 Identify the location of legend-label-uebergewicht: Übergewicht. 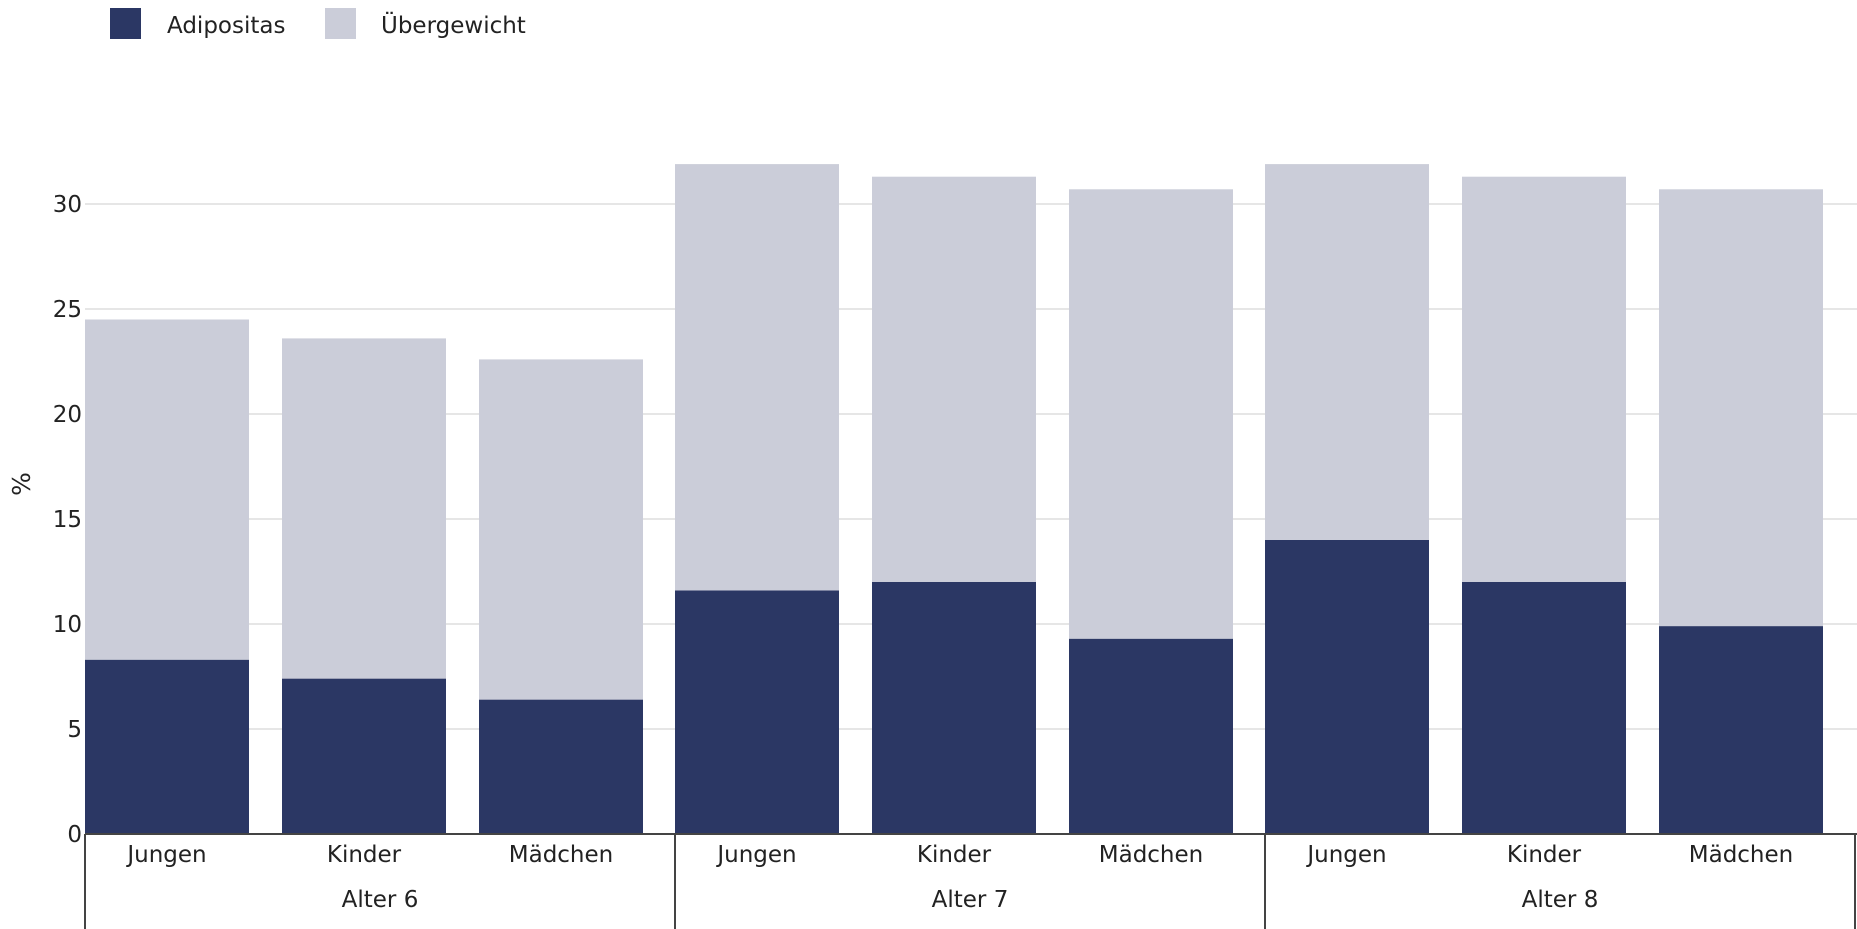
(453, 25).